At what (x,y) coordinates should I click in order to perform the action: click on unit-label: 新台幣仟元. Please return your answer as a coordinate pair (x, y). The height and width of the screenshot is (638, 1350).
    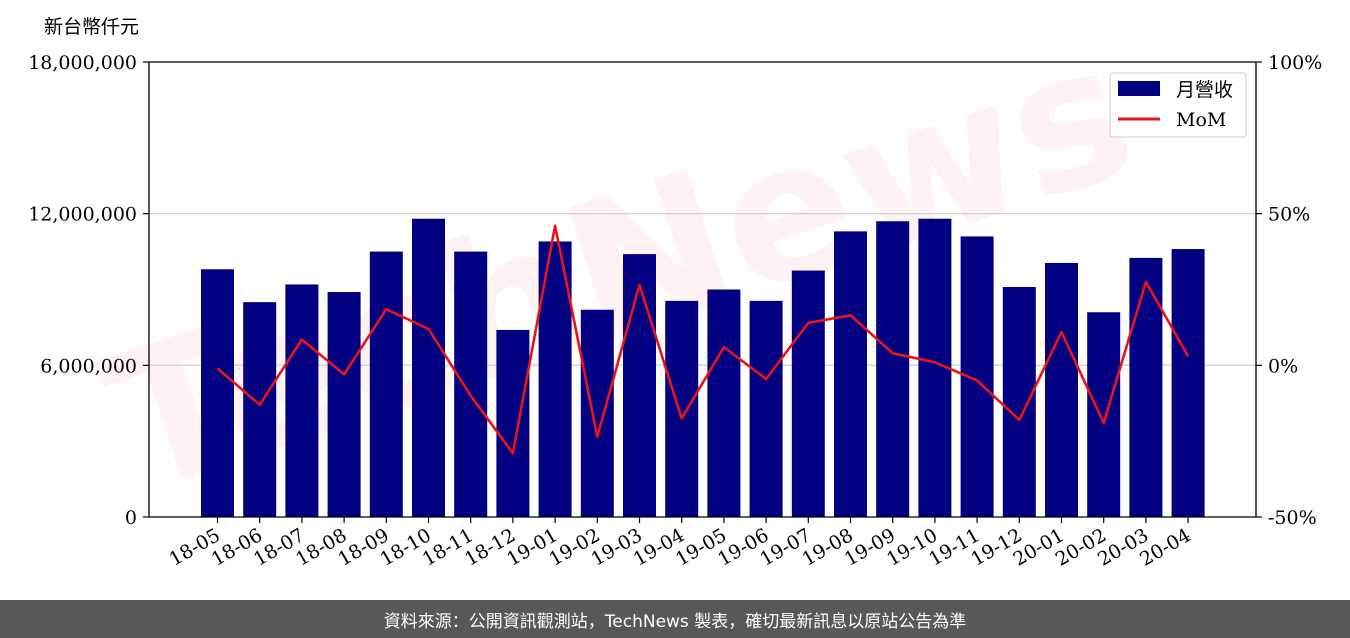
    Looking at the image, I should click on (91, 27).